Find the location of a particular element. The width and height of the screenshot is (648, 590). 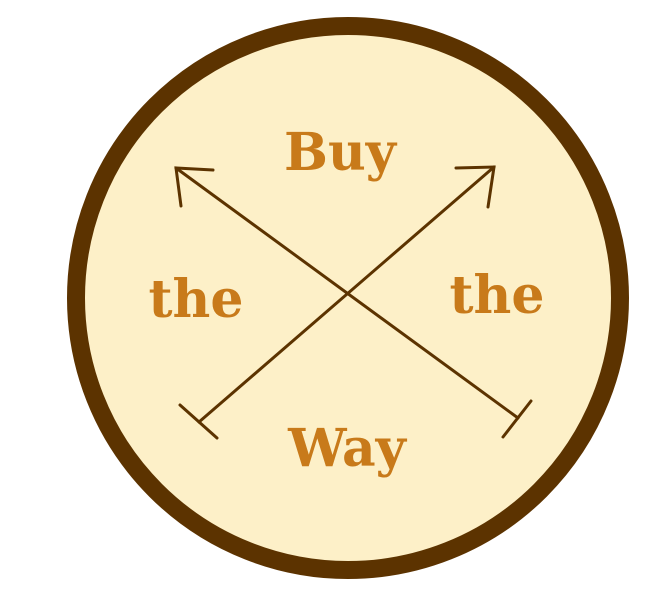

arrowhead-up-left is located at coordinates (194, 187).